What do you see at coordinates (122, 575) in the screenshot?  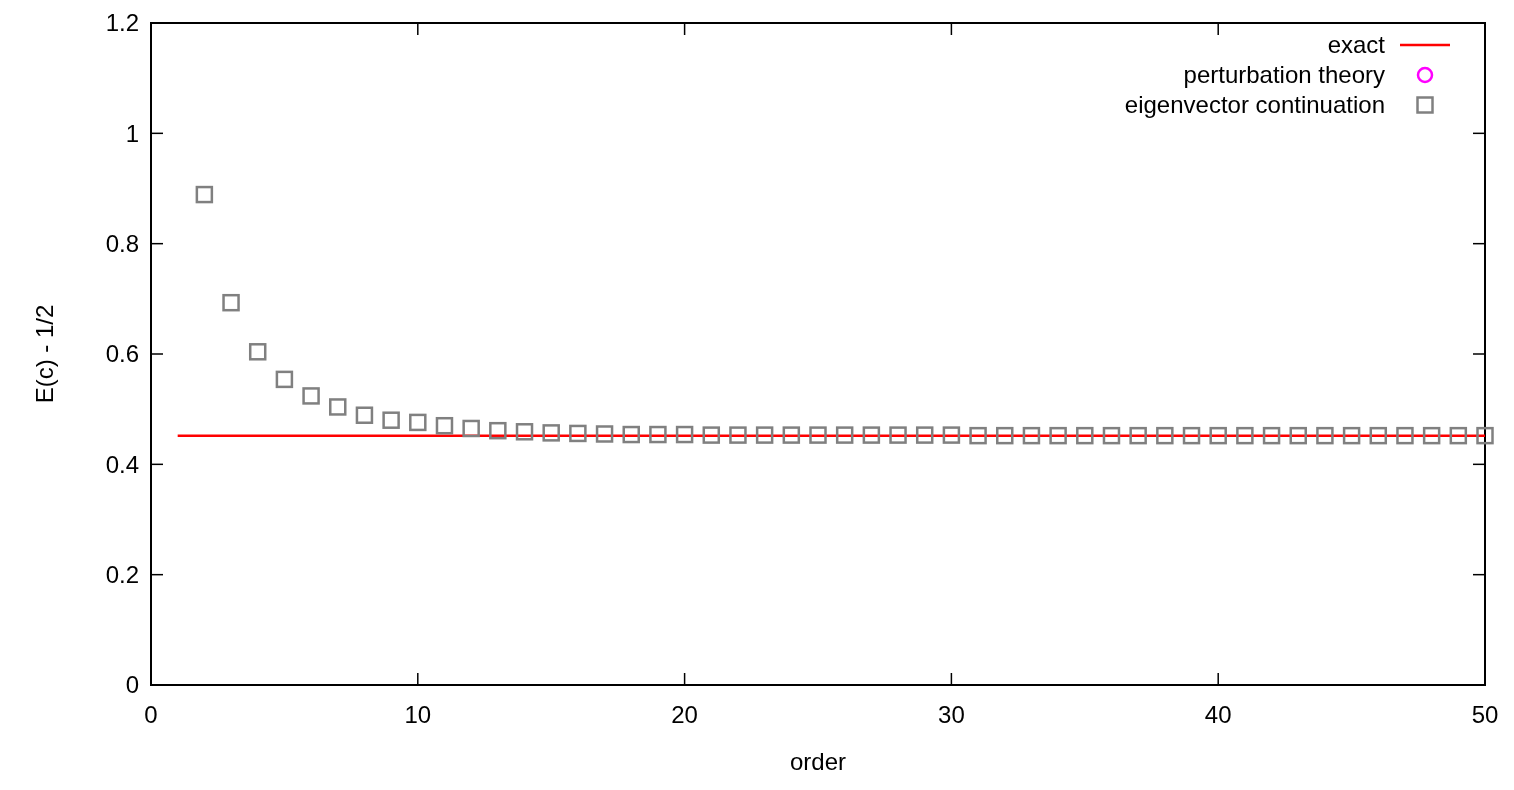 I see `y-tick-label: 0.2` at bounding box center [122, 575].